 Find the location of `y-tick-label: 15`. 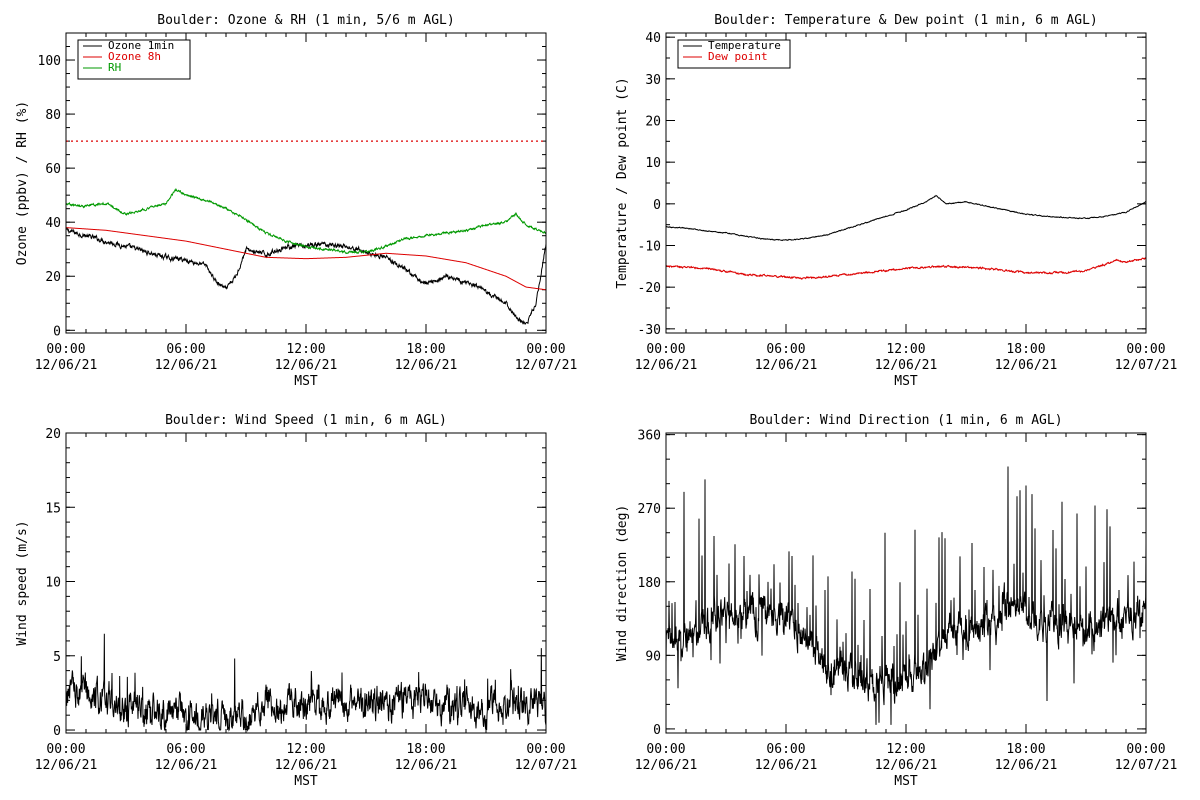

y-tick-label: 15 is located at coordinates (53, 508).